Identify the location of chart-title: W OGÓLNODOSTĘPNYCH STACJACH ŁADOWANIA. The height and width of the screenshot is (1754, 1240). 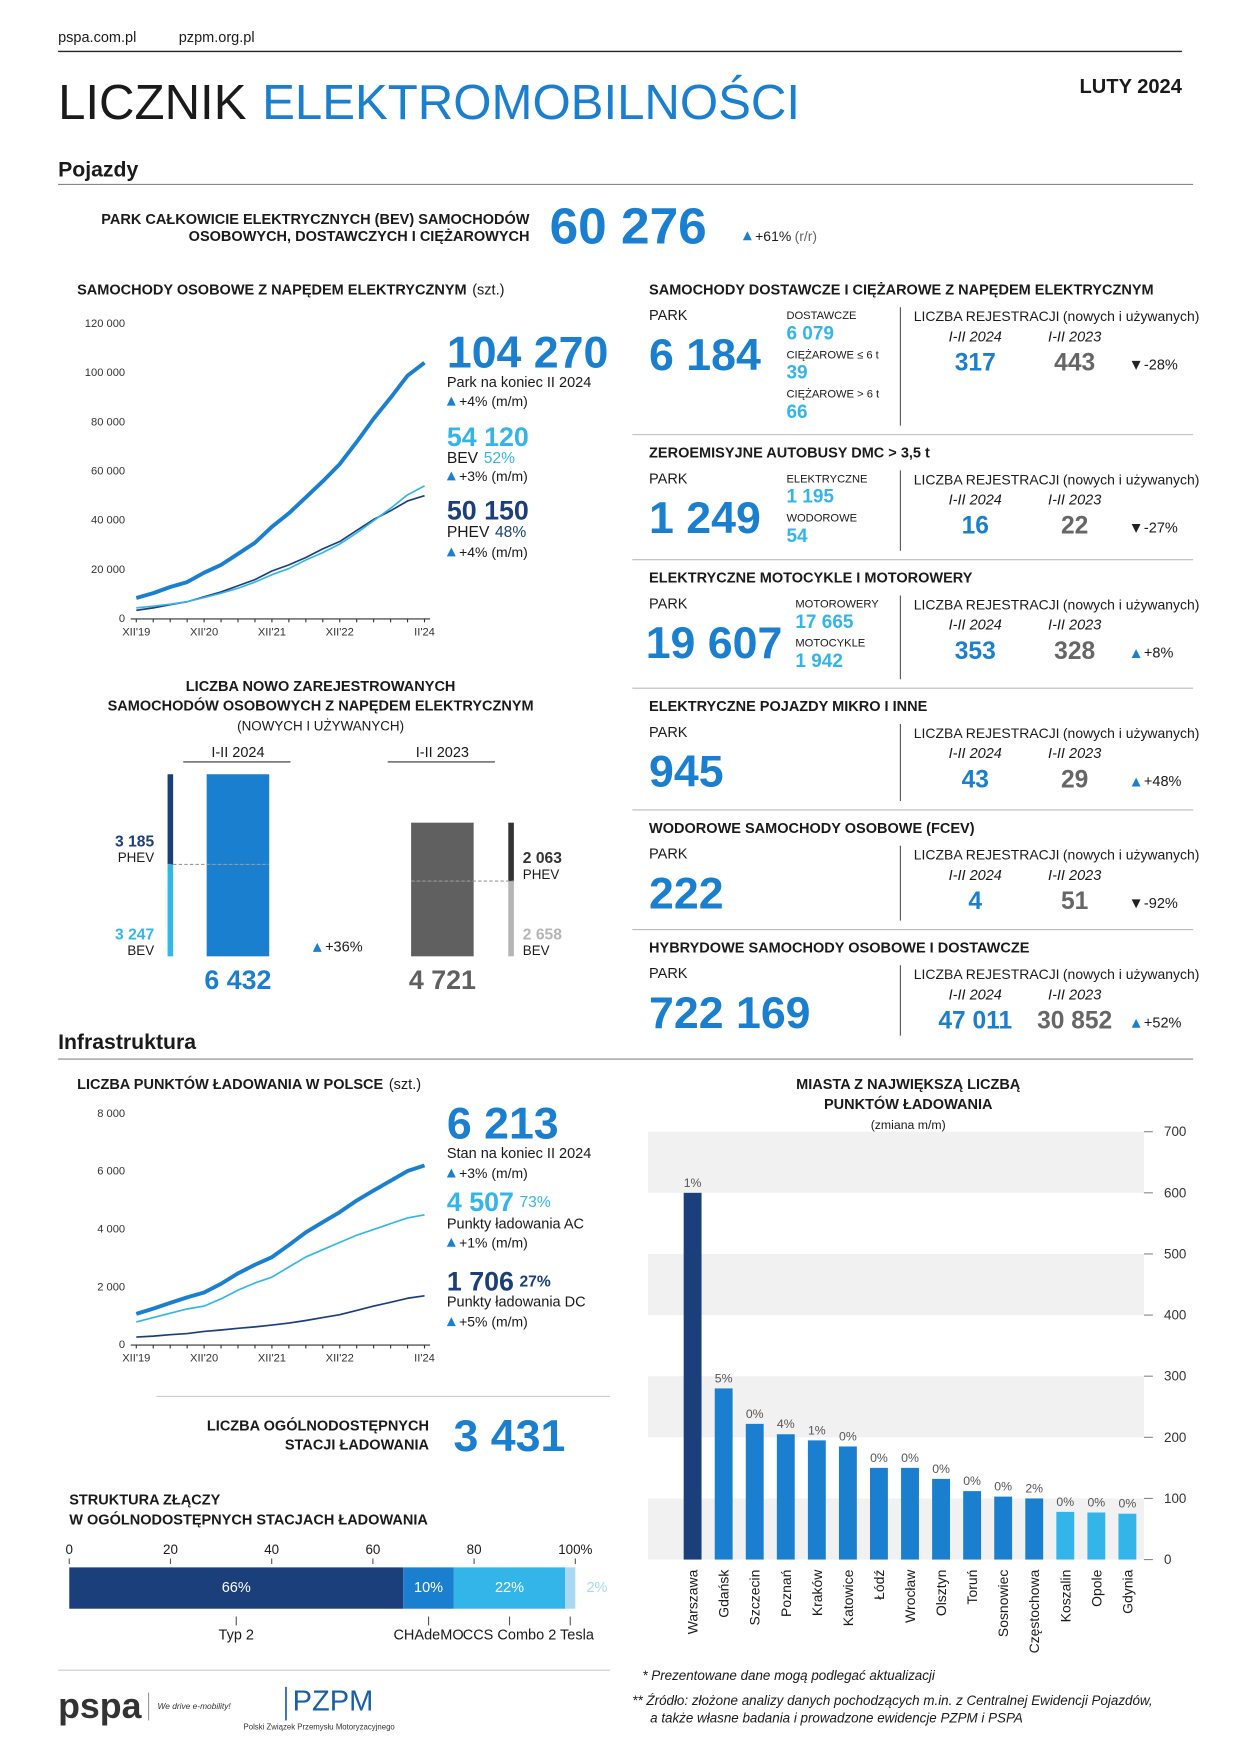
(248, 1519).